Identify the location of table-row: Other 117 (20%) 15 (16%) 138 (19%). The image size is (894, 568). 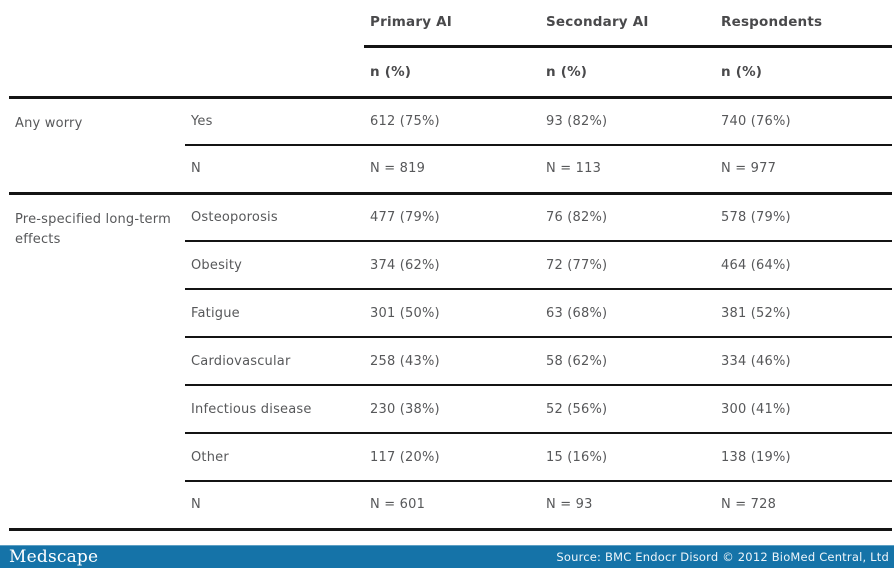
(450, 457).